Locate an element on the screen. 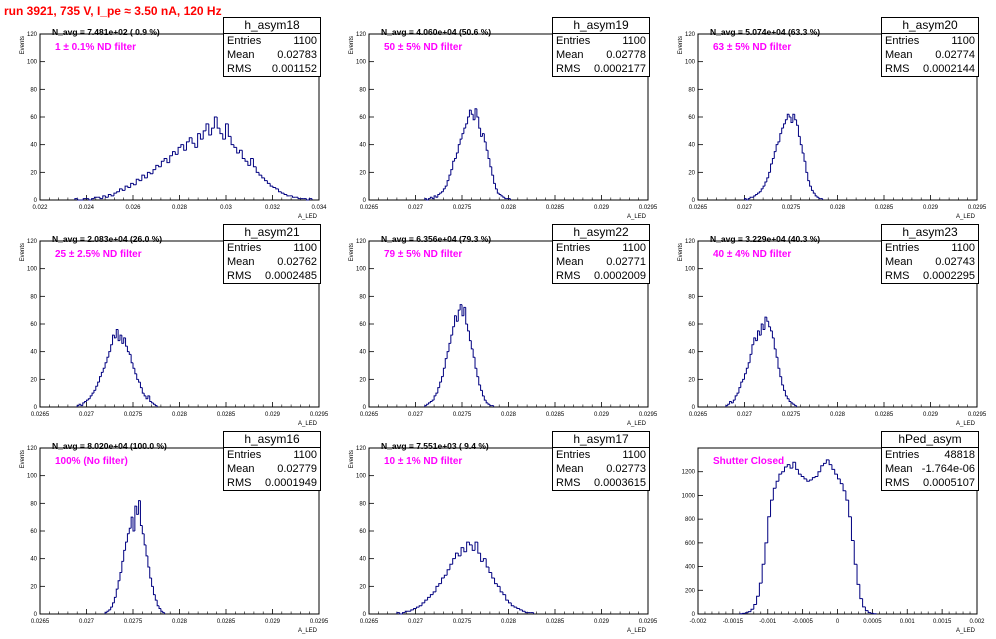 The height and width of the screenshot is (639, 996). x-tick-label: 0.022 is located at coordinates (40, 208).